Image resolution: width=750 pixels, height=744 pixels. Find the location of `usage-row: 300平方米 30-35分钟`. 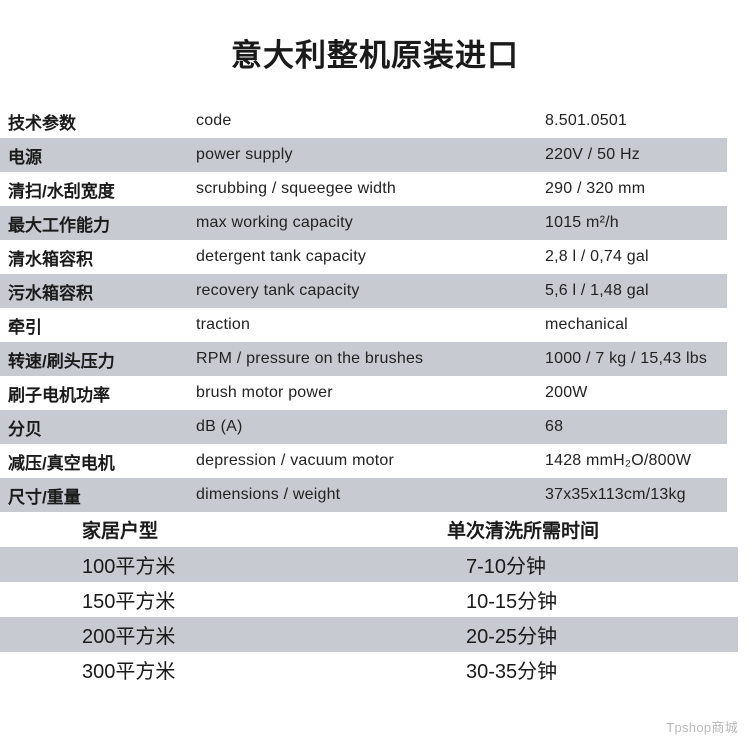

usage-row: 300平方米 30-35分钟 is located at coordinates (369, 669).